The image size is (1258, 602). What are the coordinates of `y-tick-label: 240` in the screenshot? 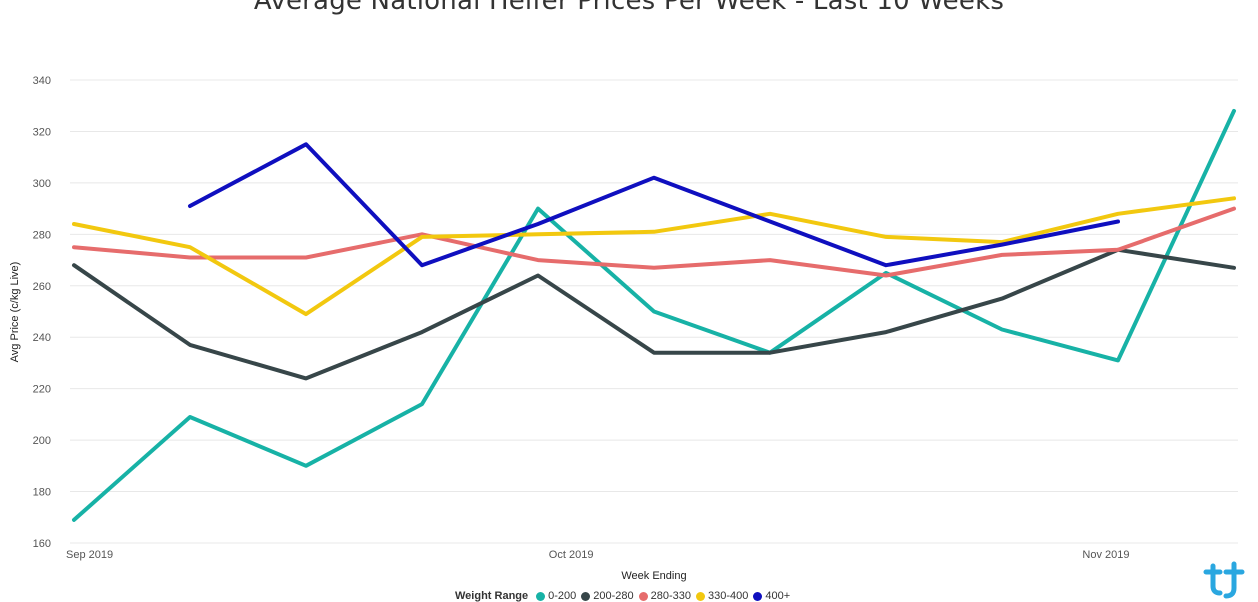 It's located at (42, 338).